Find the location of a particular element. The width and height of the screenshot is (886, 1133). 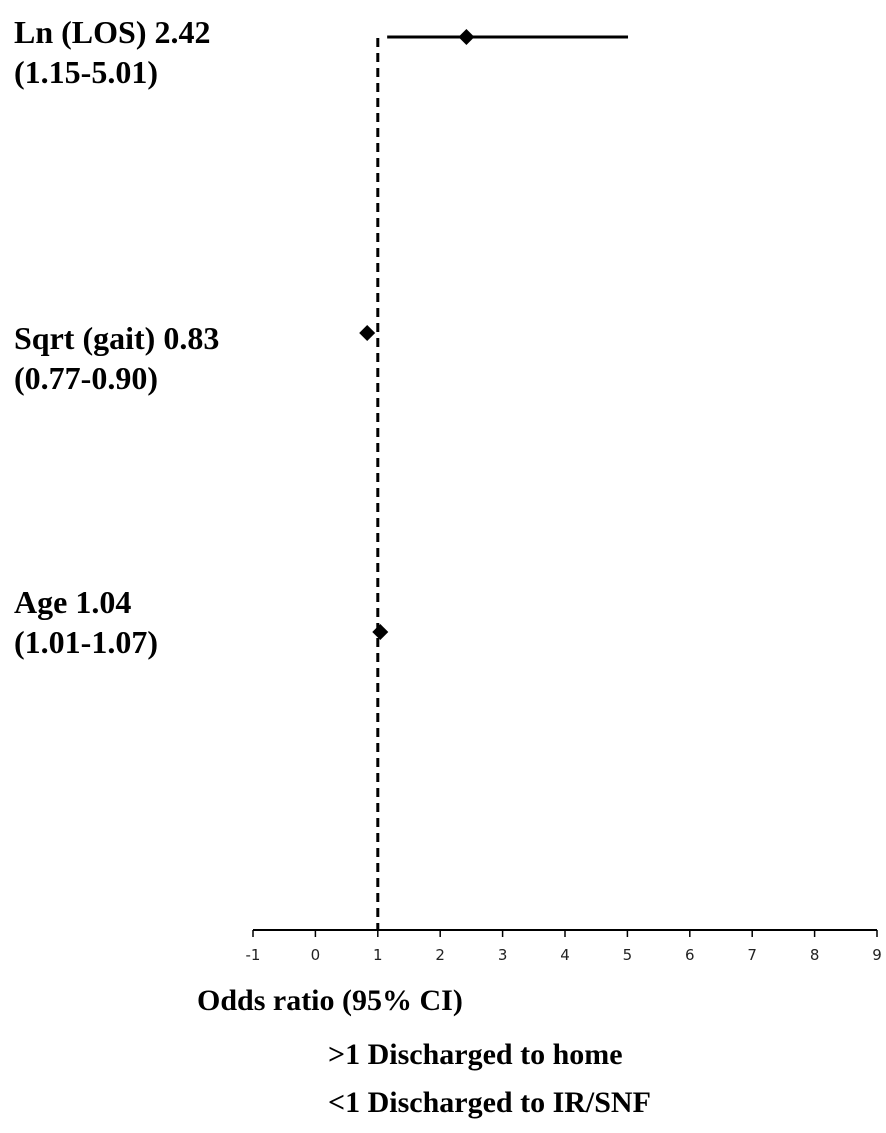

row-label-sqrt-gait-estimate: Sqrt (gait) 0.83 is located at coordinates (117, 338).